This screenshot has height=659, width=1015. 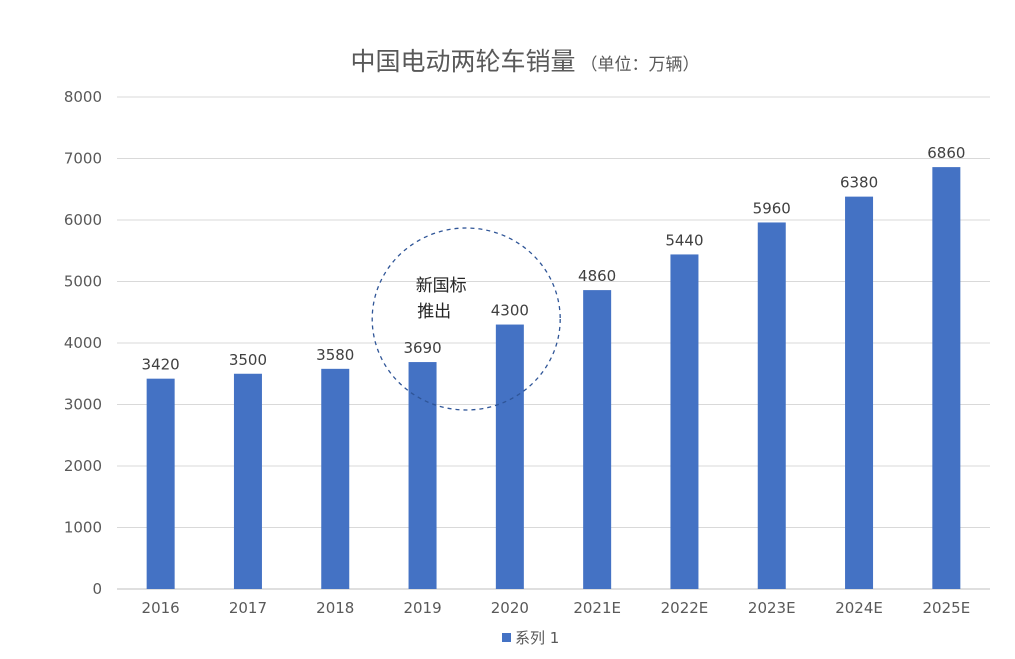 What do you see at coordinates (83, 220) in the screenshot?
I see `y-tick-label: 6000` at bounding box center [83, 220].